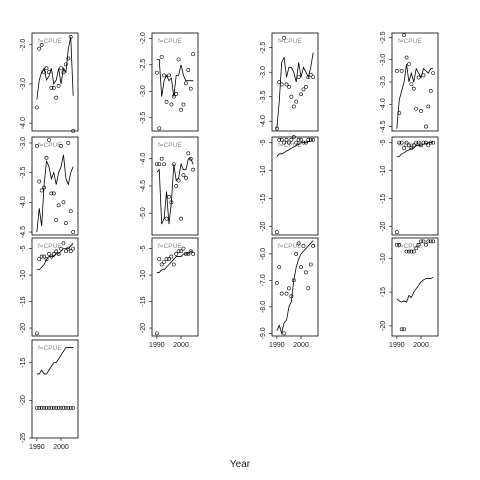  Describe the element at coordinates (23, 202) in the screenshot. I see `y-tick-label: -4.0` at that location.